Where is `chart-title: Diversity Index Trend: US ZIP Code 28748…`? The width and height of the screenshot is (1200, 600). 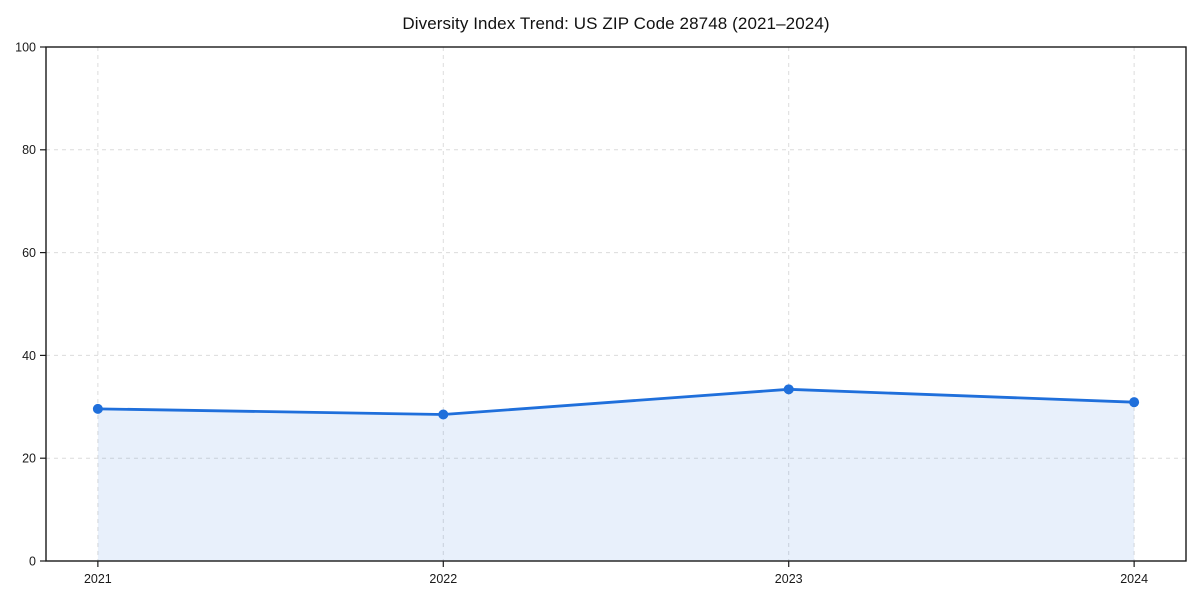 chart-title: Diversity Index Trend: US ZIP Code 28748… is located at coordinates (616, 23).